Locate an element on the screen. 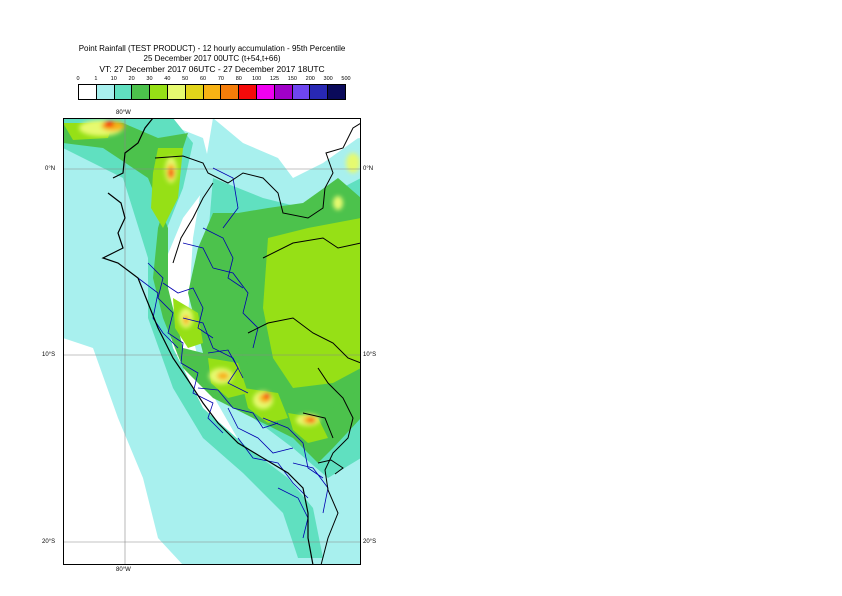  color-legend: 0 1 10 20 30 40 50 60 70 80 100 125 150 200 300 500 is located at coordinates (213, 89).